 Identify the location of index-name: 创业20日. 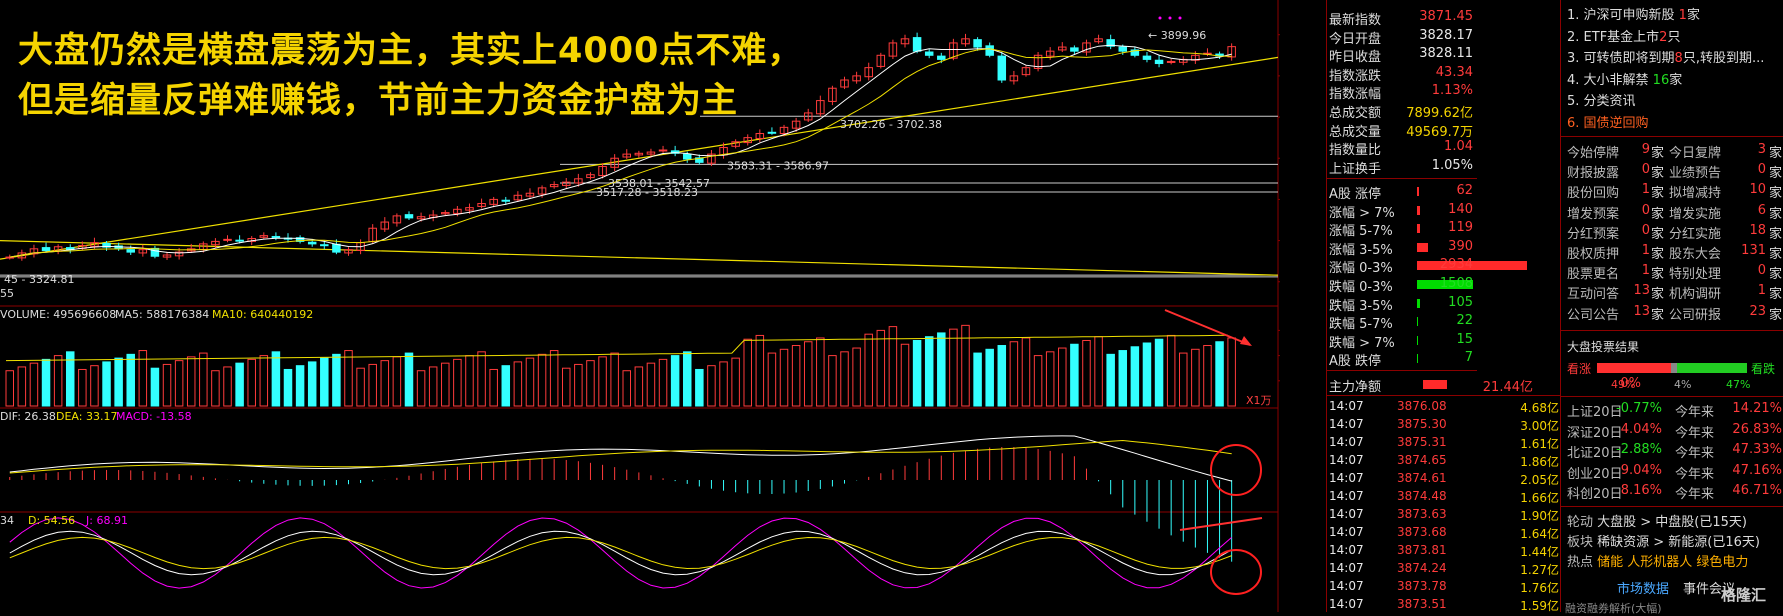
(1595, 474).